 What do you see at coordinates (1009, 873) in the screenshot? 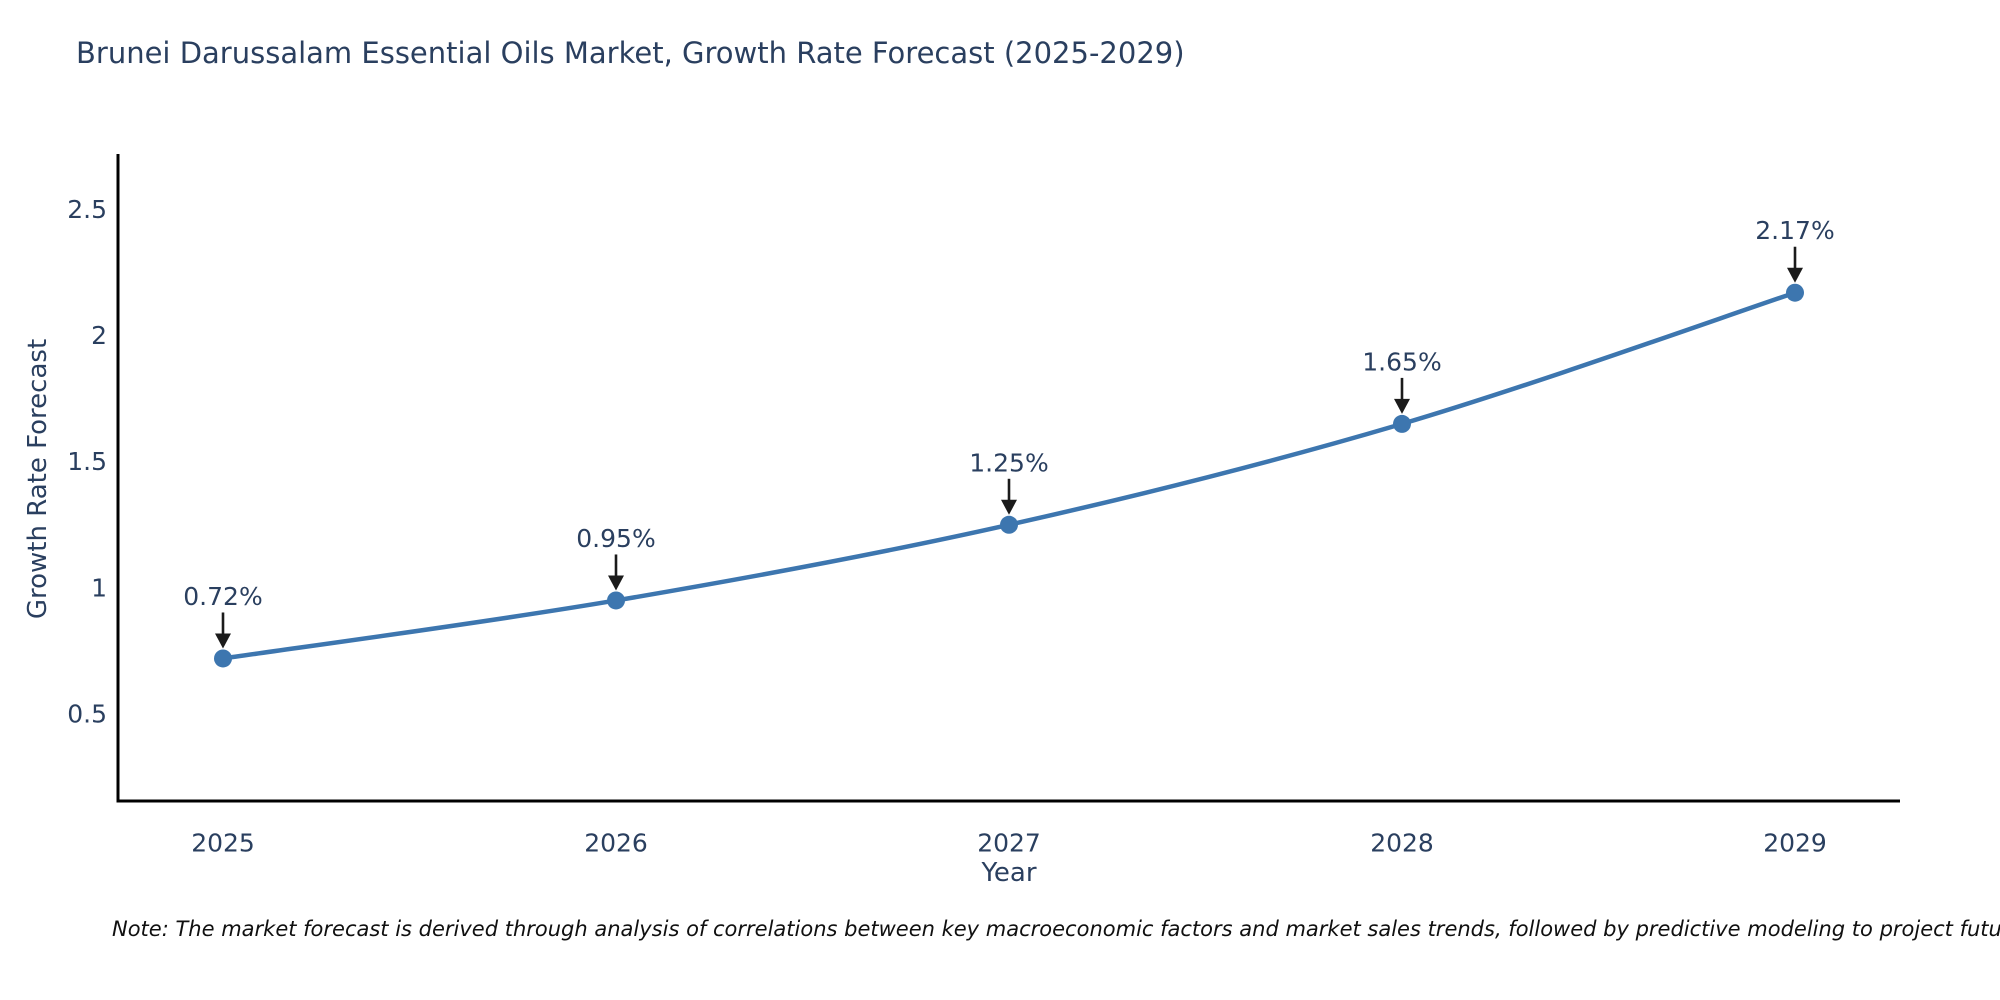
I see `x-axis-title: Year` at bounding box center [1009, 873].